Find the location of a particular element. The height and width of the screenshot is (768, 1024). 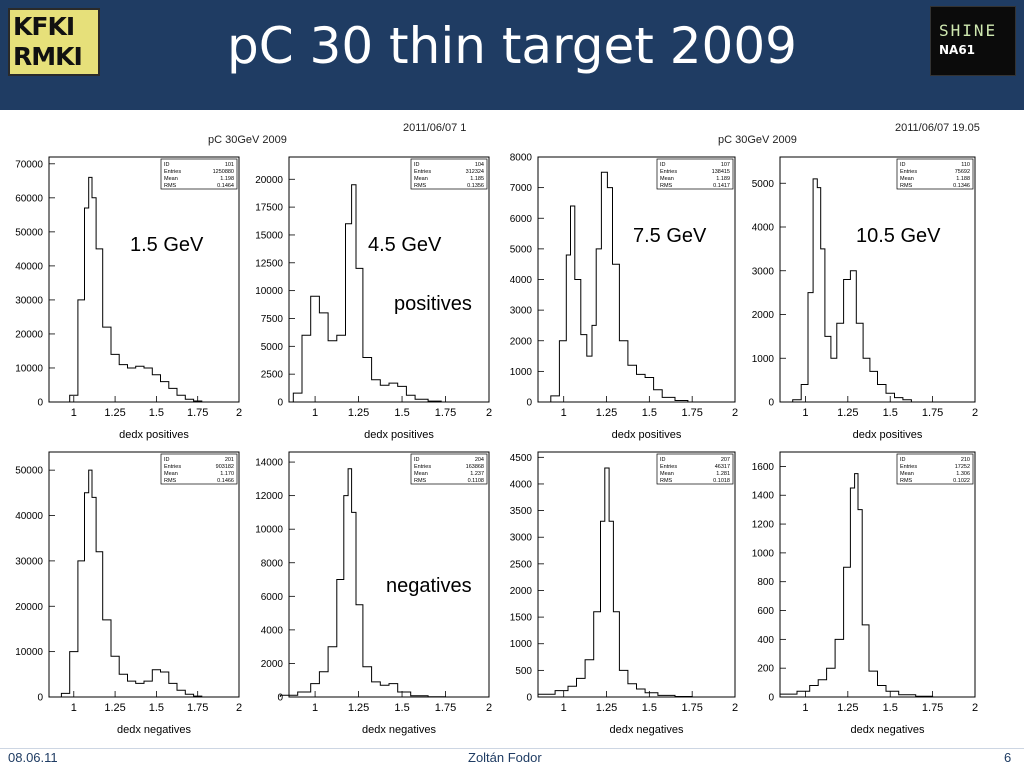

y-tick-label: 500 is located at coordinates (523, 671).